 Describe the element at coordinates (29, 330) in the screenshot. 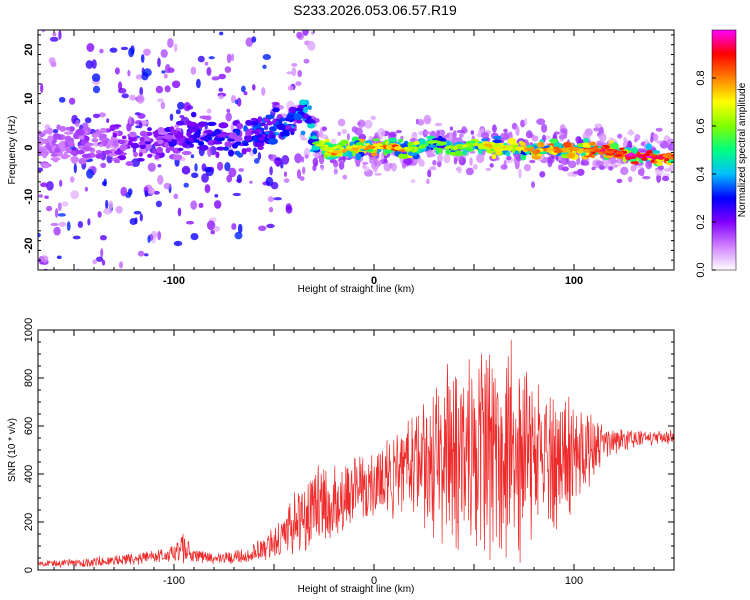

I see `snr-y-tick-label-1000: 1000` at that location.